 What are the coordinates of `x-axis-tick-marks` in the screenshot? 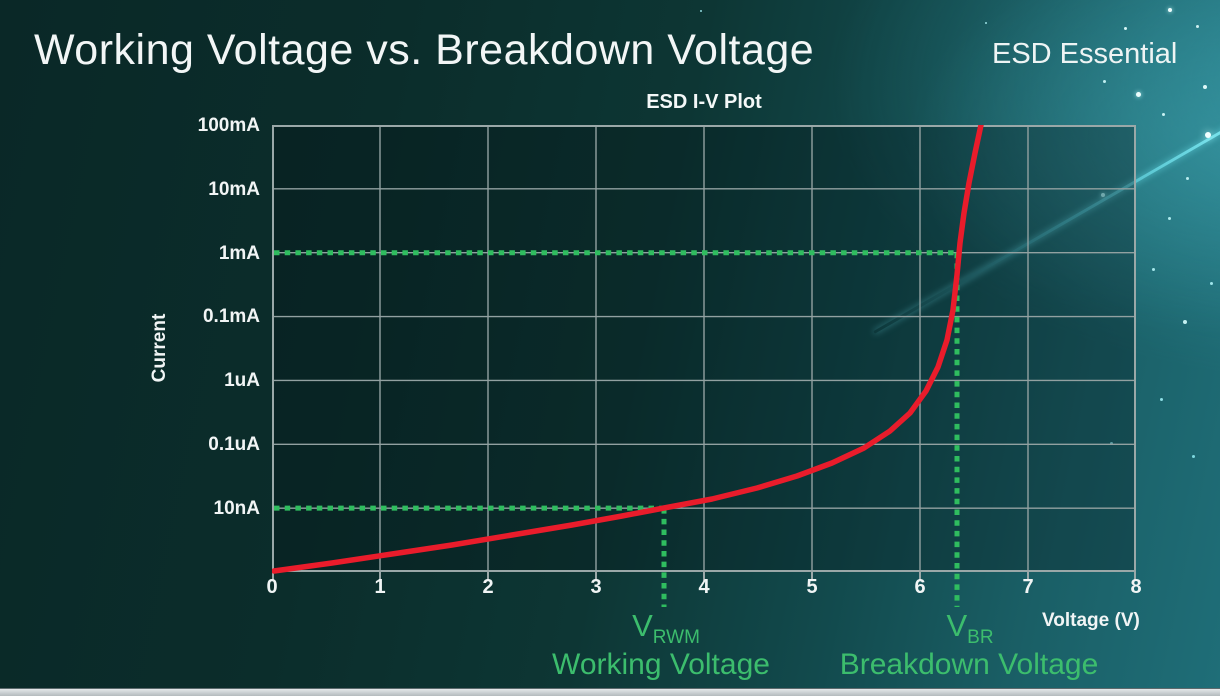 It's located at (704, 576).